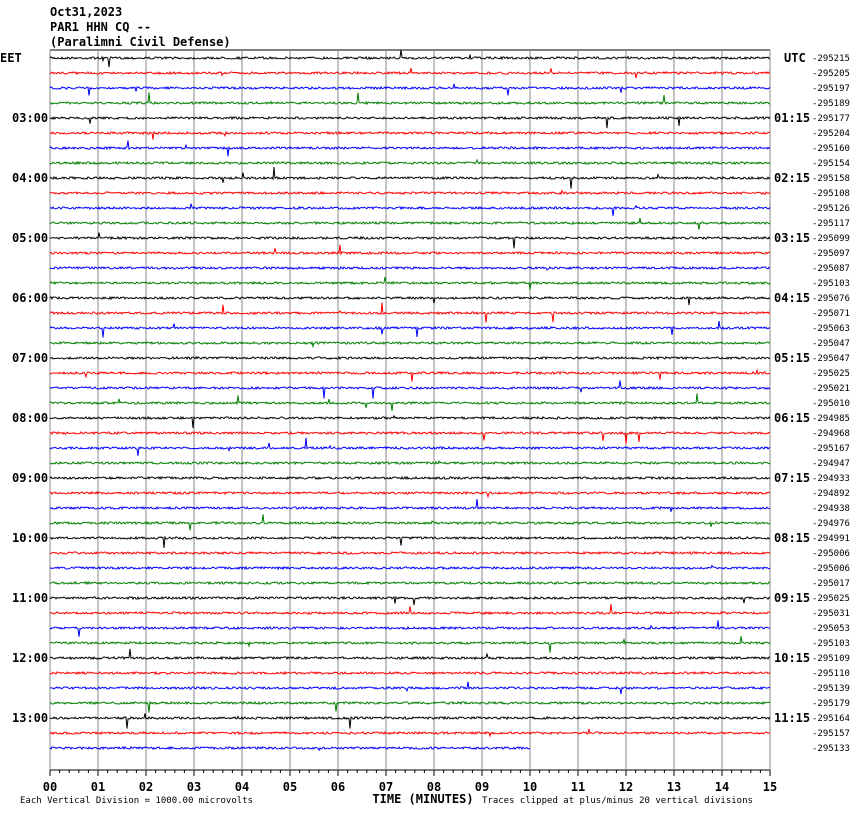 The height and width of the screenshot is (814, 850). What do you see at coordinates (831, 194) in the screenshot?
I see `trace-offset: -295108` at bounding box center [831, 194].